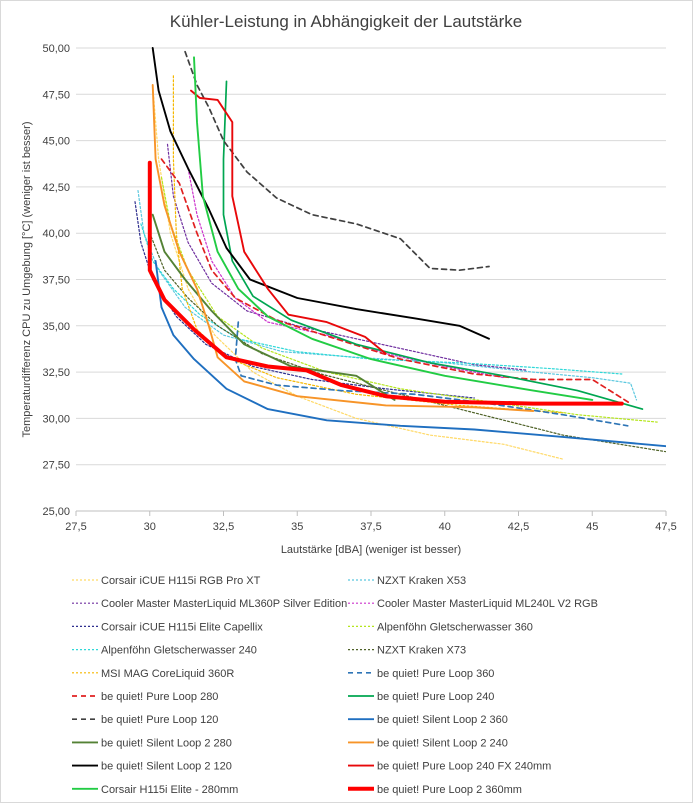  Describe the element at coordinates (56, 142) in the screenshot. I see `y-tick-label: 45,00` at that location.